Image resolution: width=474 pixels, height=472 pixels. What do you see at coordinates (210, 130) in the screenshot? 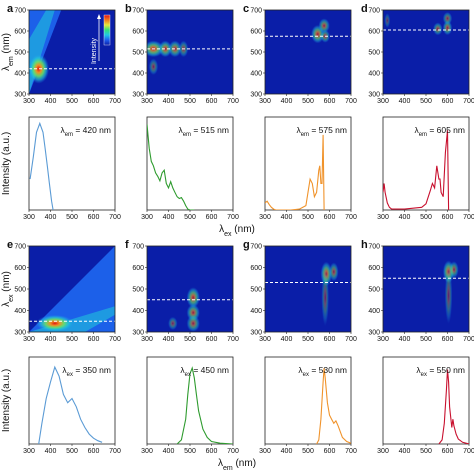
I see `annotation-b-rest: = 515 nm` at bounding box center [210, 130].